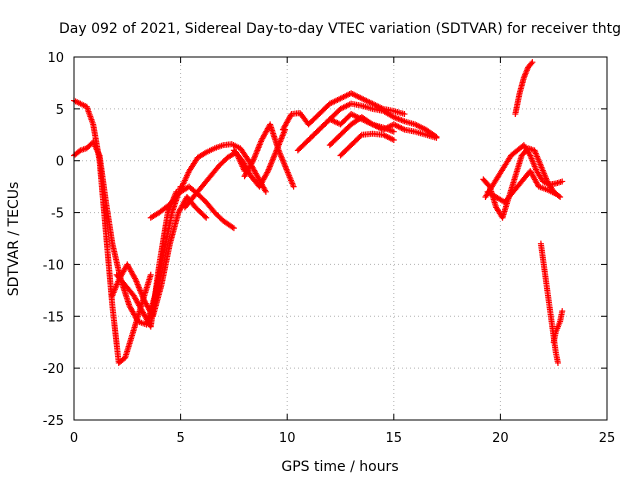 The height and width of the screenshot is (480, 640). What do you see at coordinates (60, 162) in the screenshot?
I see `y-tick-label: 0` at bounding box center [60, 162].